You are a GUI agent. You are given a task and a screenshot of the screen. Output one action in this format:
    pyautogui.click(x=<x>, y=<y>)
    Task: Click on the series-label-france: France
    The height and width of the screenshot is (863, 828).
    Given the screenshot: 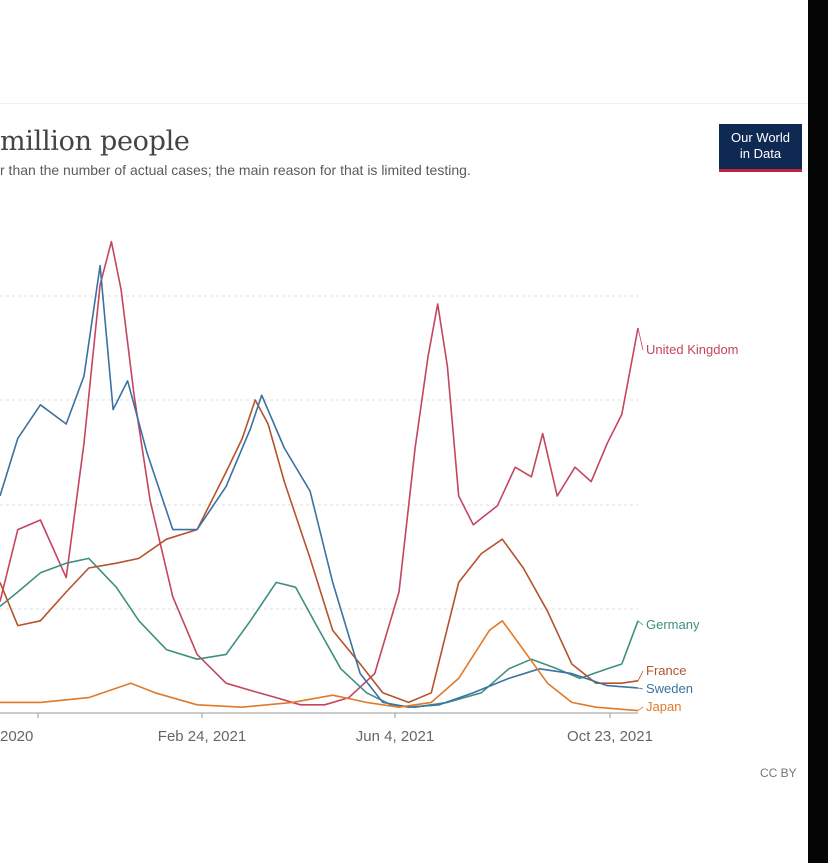 What is the action you would take?
    pyautogui.click(x=666, y=670)
    